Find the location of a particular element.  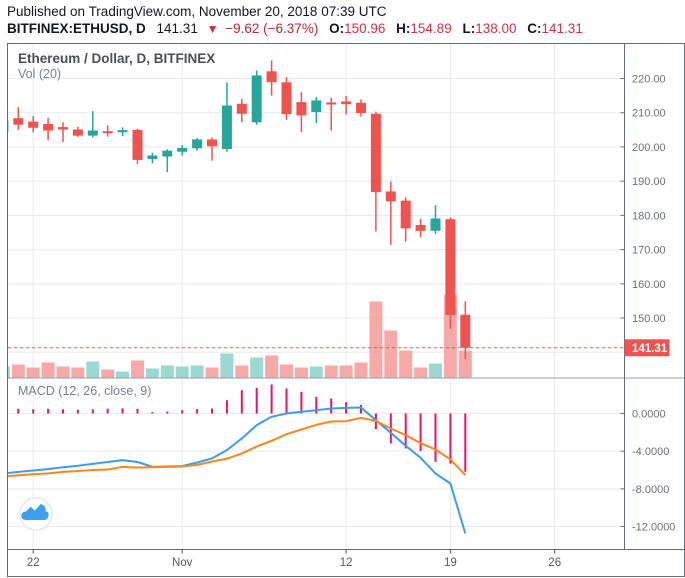

close-value: 141.31 is located at coordinates (562, 28).